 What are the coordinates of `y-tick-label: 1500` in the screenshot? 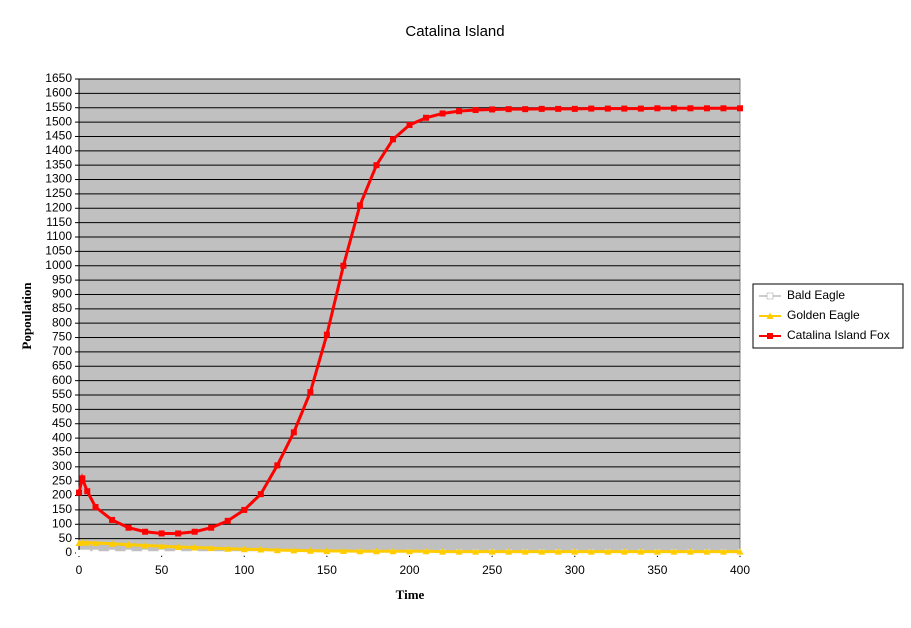 It's located at (58, 121).